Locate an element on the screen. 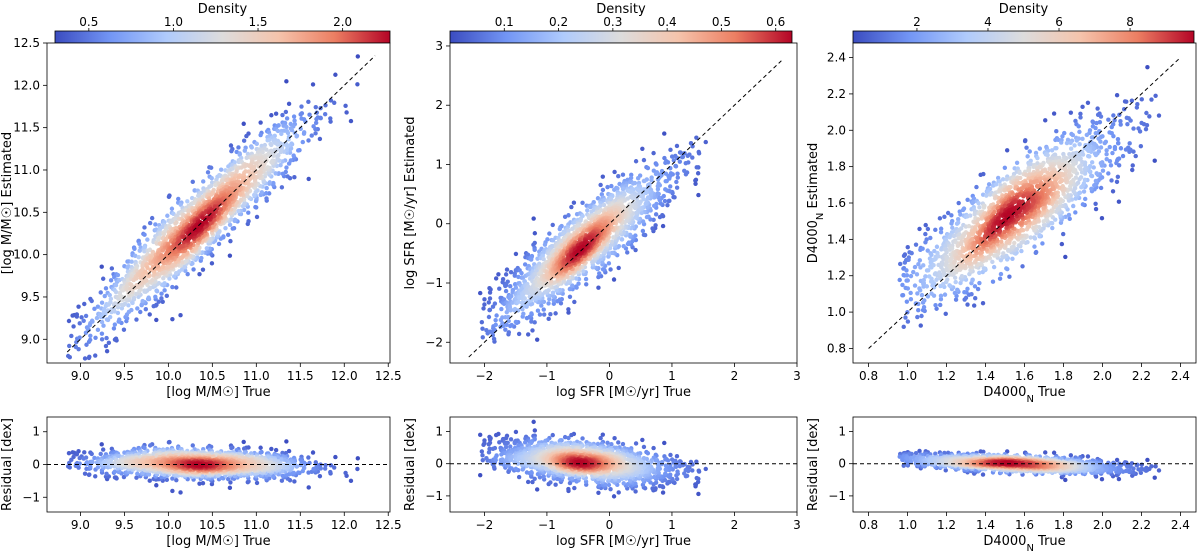 This screenshot has width=1200, height=557. main-ytick-label: 0 is located at coordinates (439, 224).